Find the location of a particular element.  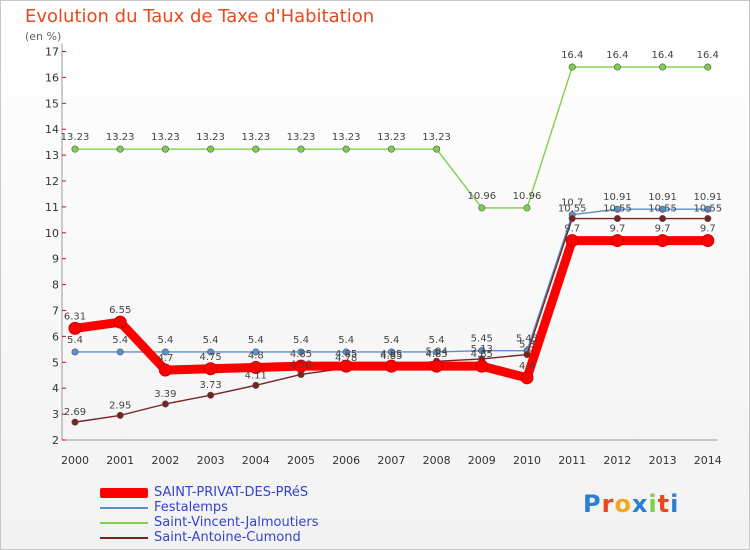

x-tick-label: 2002 is located at coordinates (165, 460).